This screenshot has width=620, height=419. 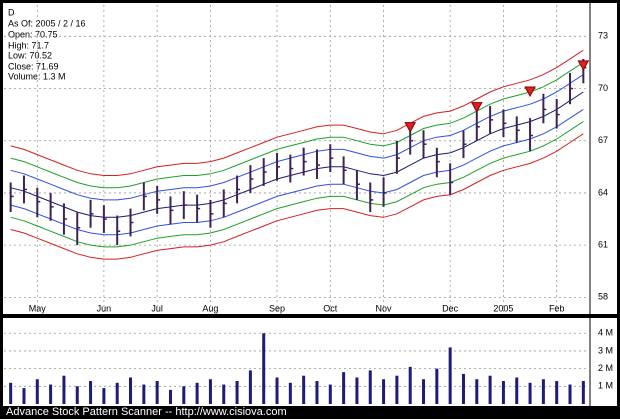 What do you see at coordinates (384, 308) in the screenshot?
I see `x-tick-label: Nov` at bounding box center [384, 308].